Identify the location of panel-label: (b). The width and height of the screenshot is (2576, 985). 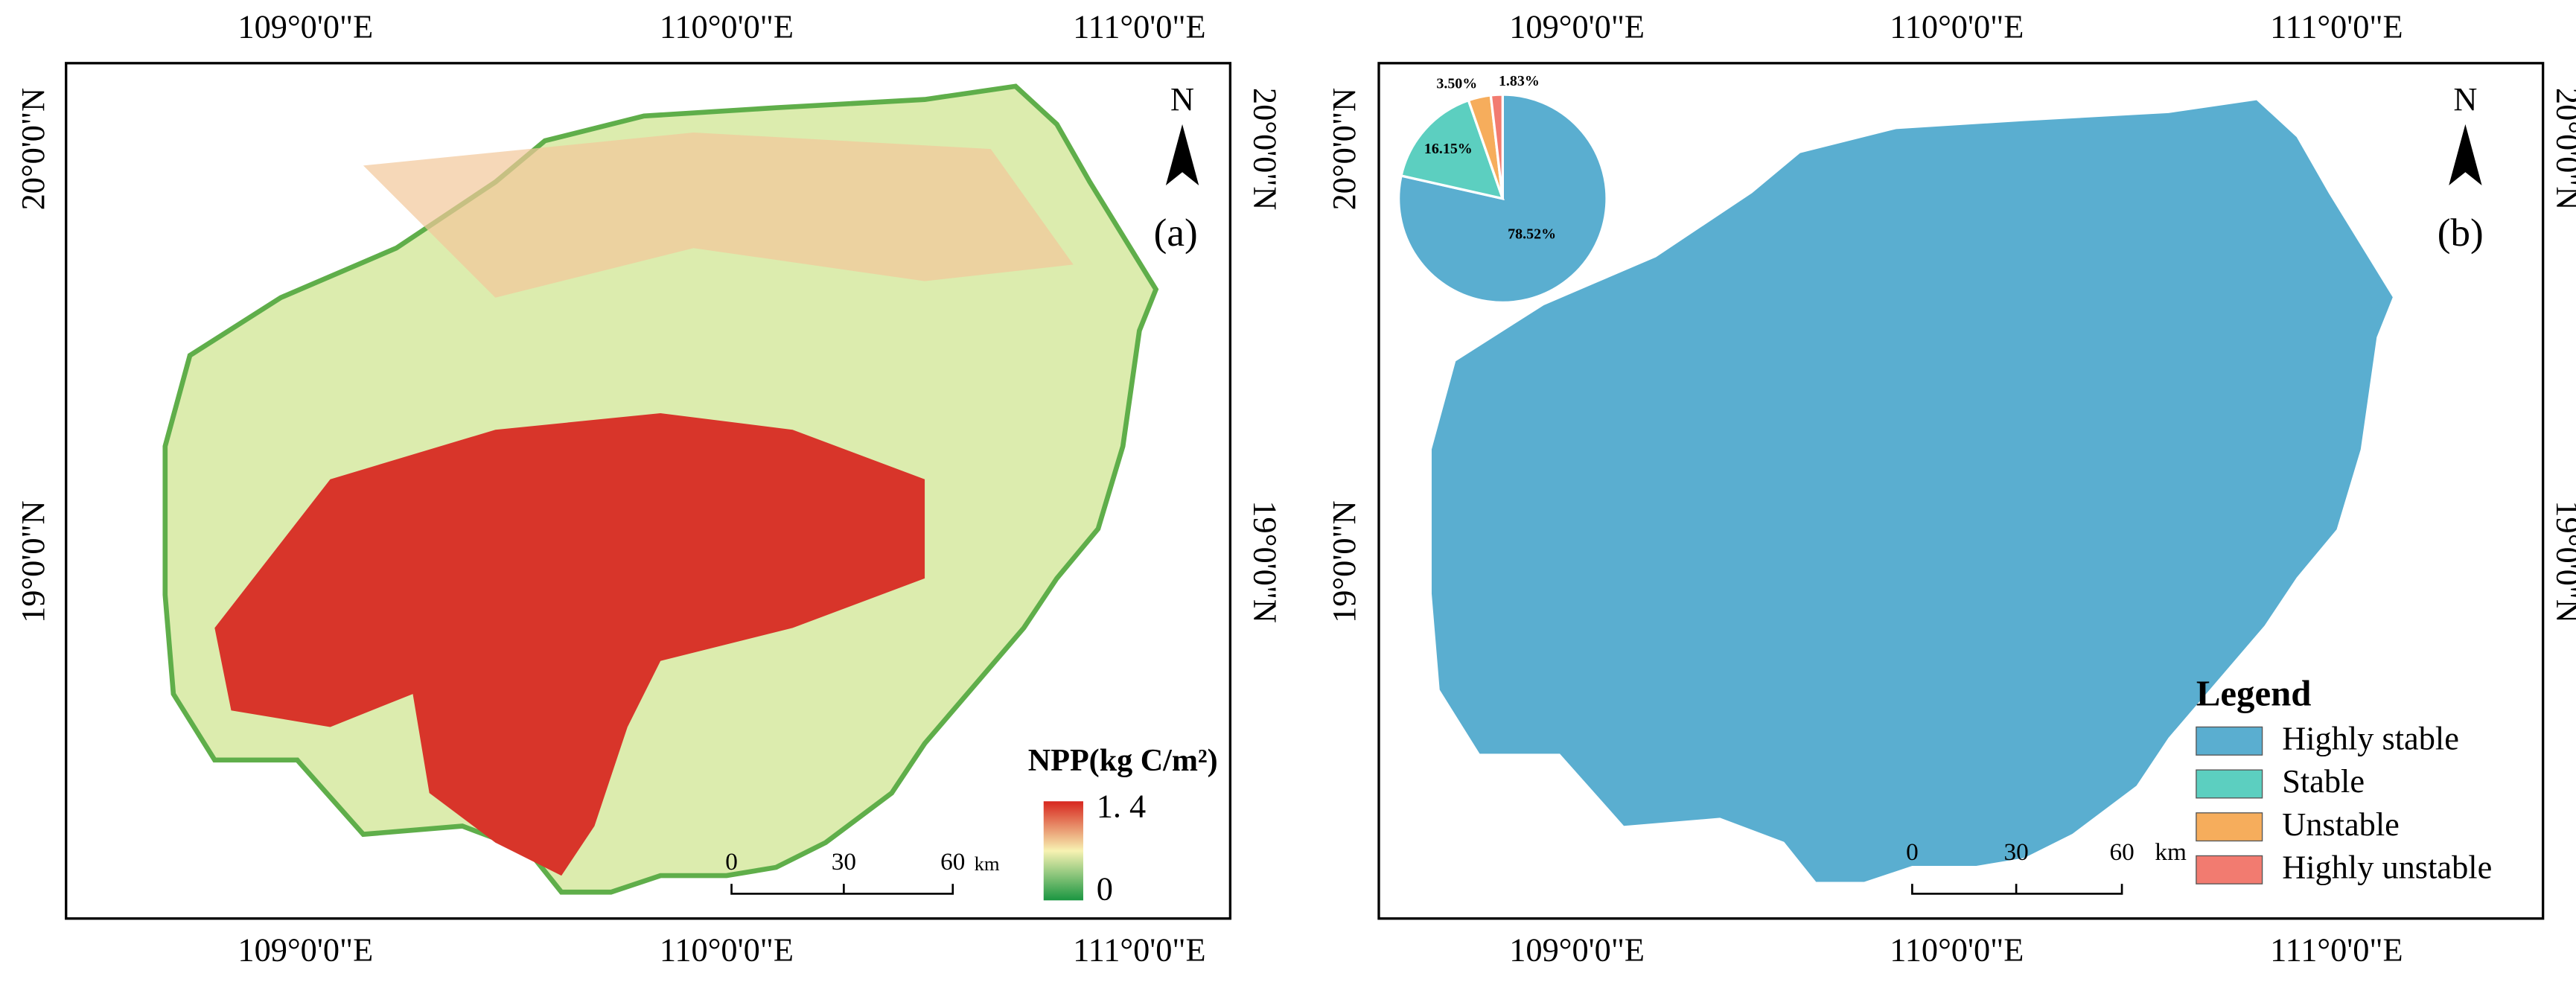
(2461, 233).